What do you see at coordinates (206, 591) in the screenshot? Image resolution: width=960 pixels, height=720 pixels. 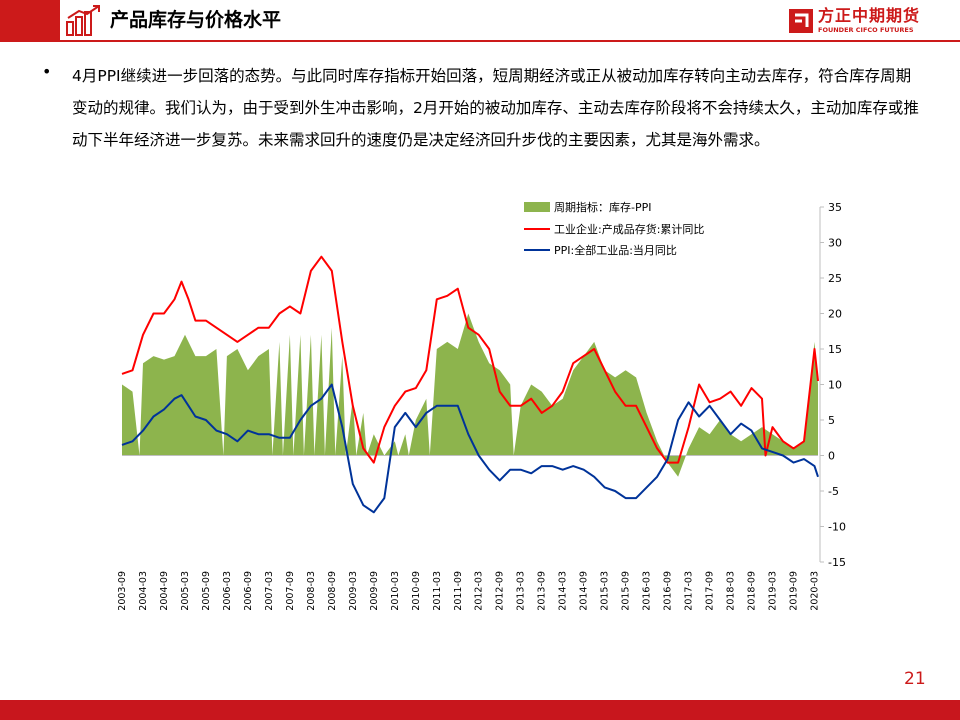 I see `x-tick-label: 2005-09` at bounding box center [206, 591].